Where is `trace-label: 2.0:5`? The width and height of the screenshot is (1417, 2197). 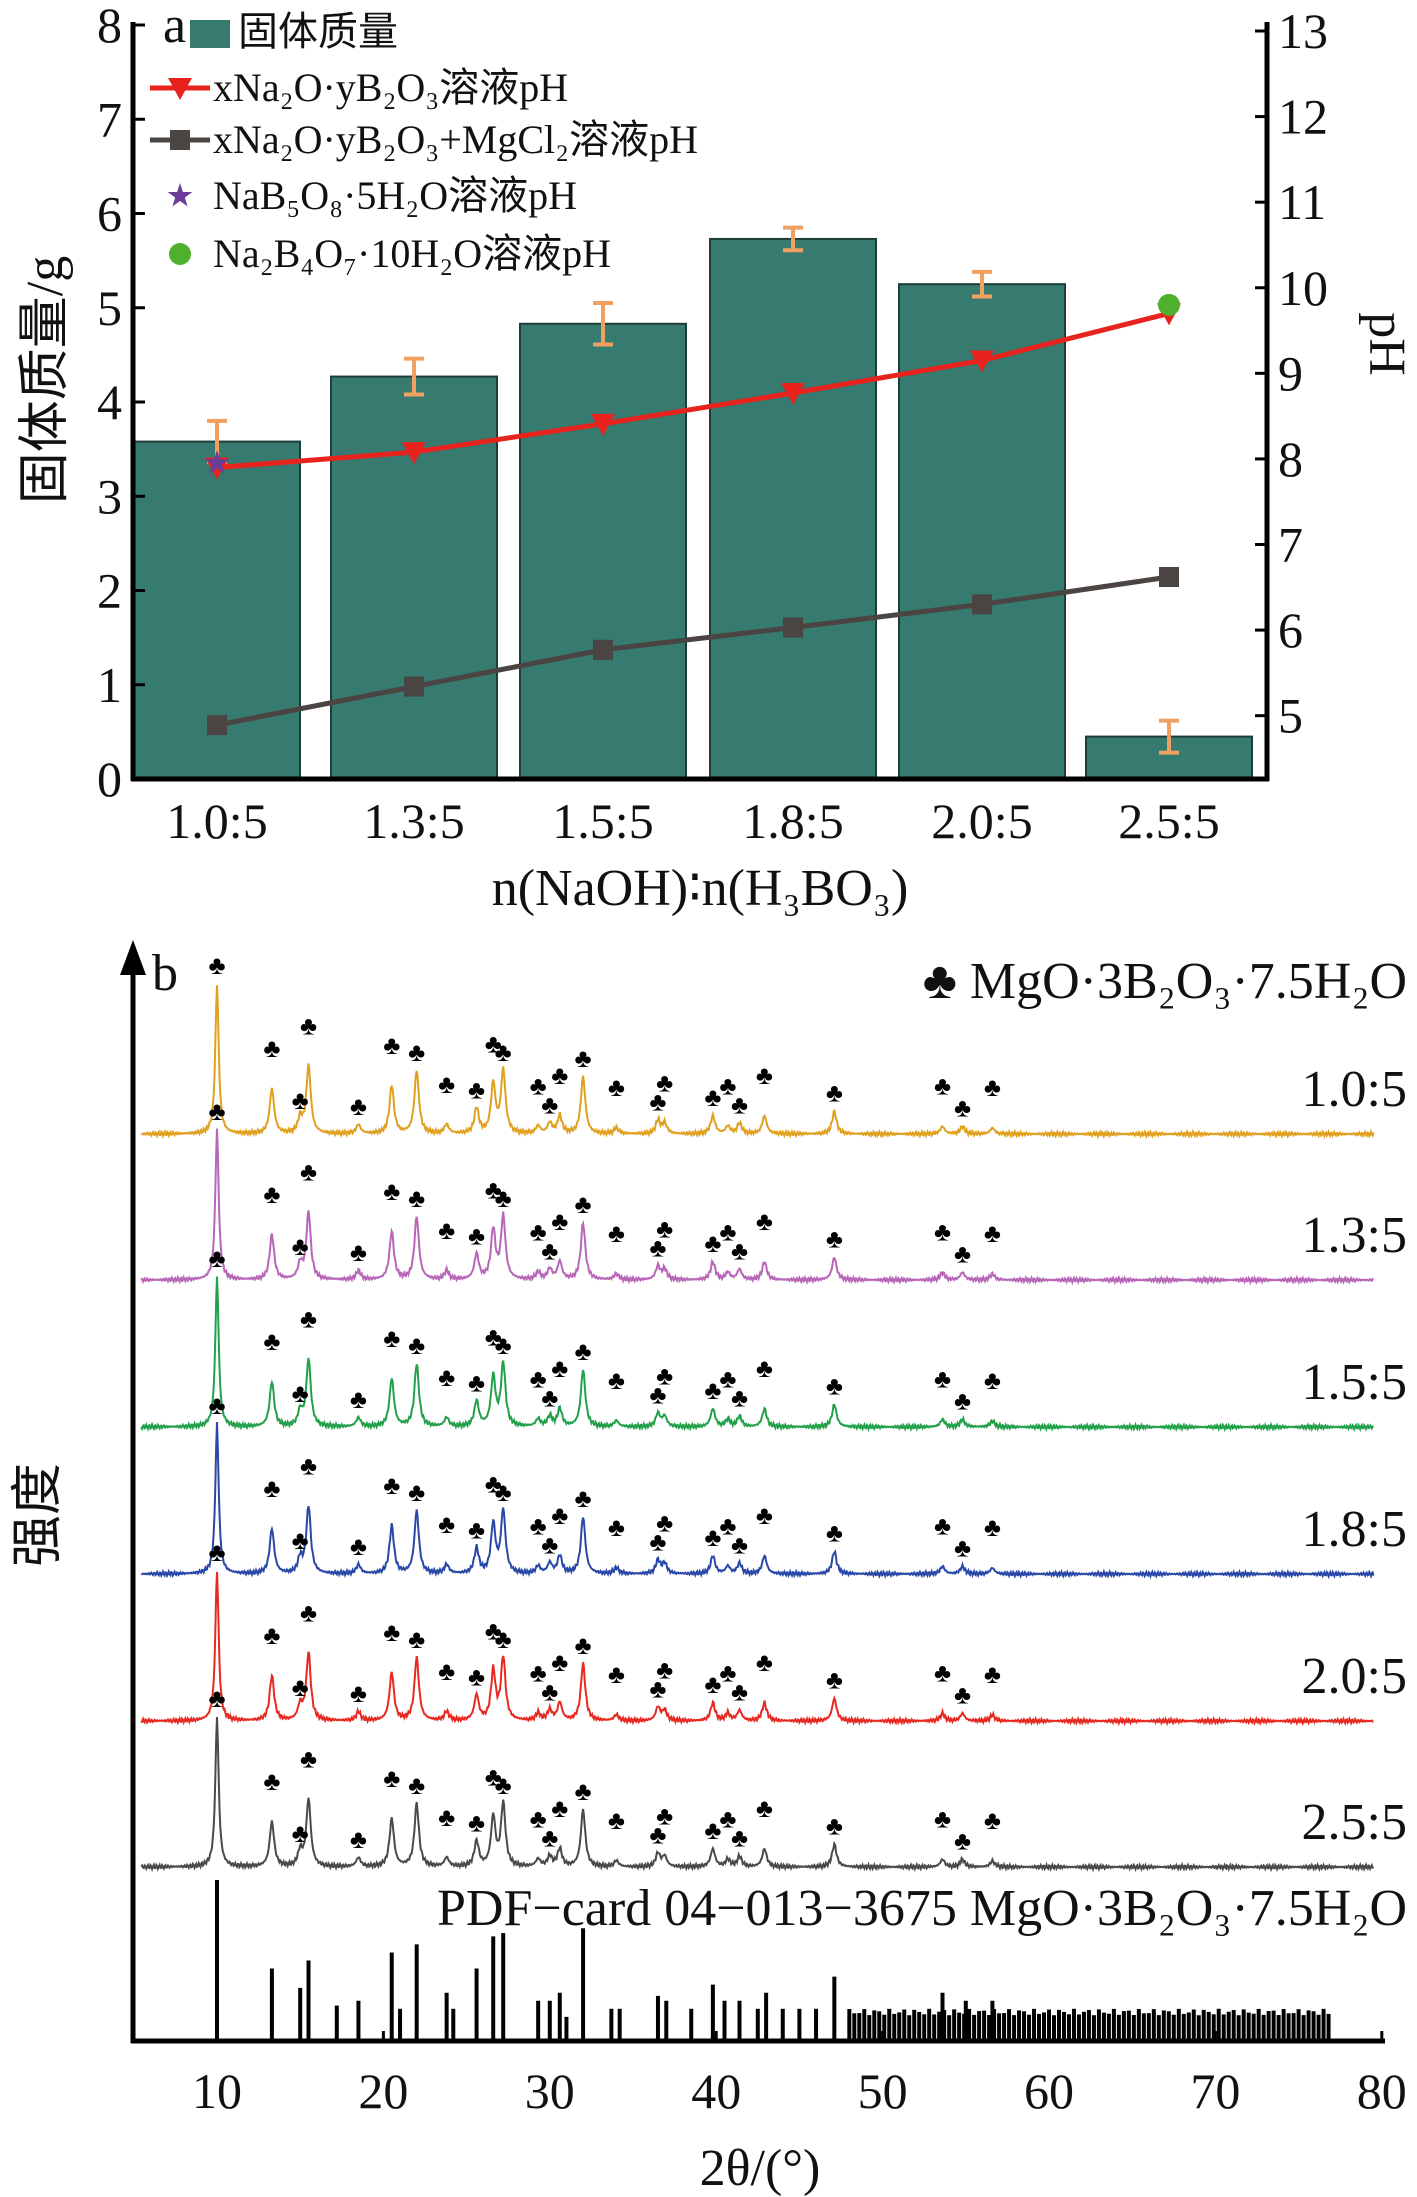 trace-label: 2.0:5 is located at coordinates (1354, 1676).